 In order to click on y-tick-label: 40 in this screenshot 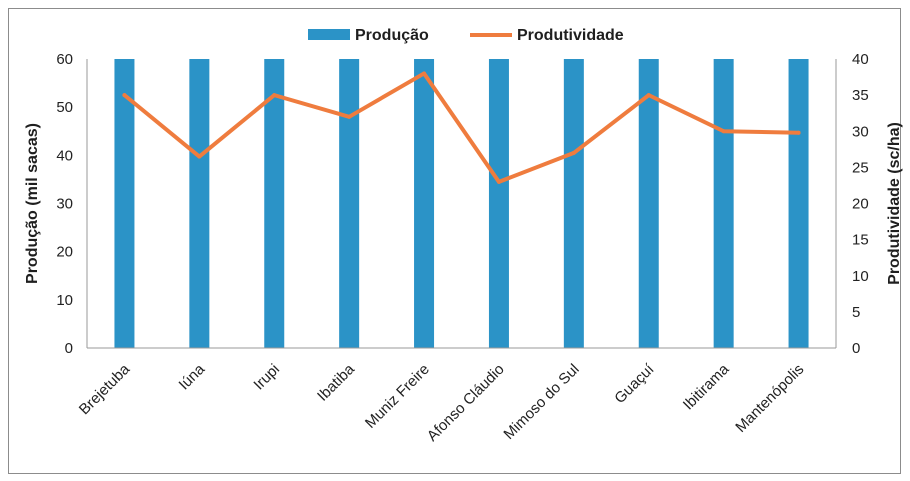, I will do `click(64, 155)`.